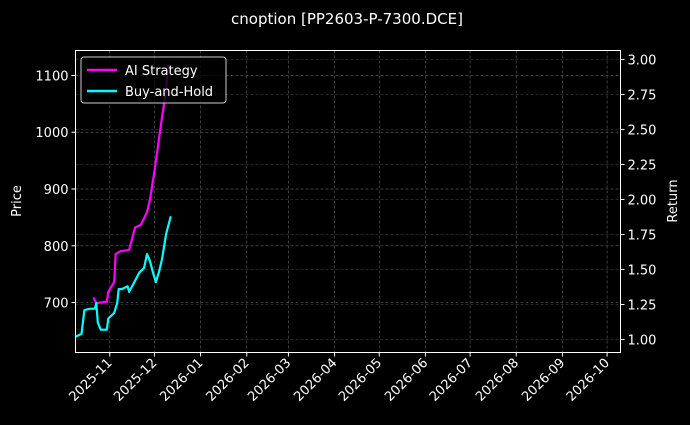 This screenshot has width=690, height=425. Describe the element at coordinates (347, 19) in the screenshot. I see `chart-title: cnoption [PP2603-P-7300.DCE]` at that location.